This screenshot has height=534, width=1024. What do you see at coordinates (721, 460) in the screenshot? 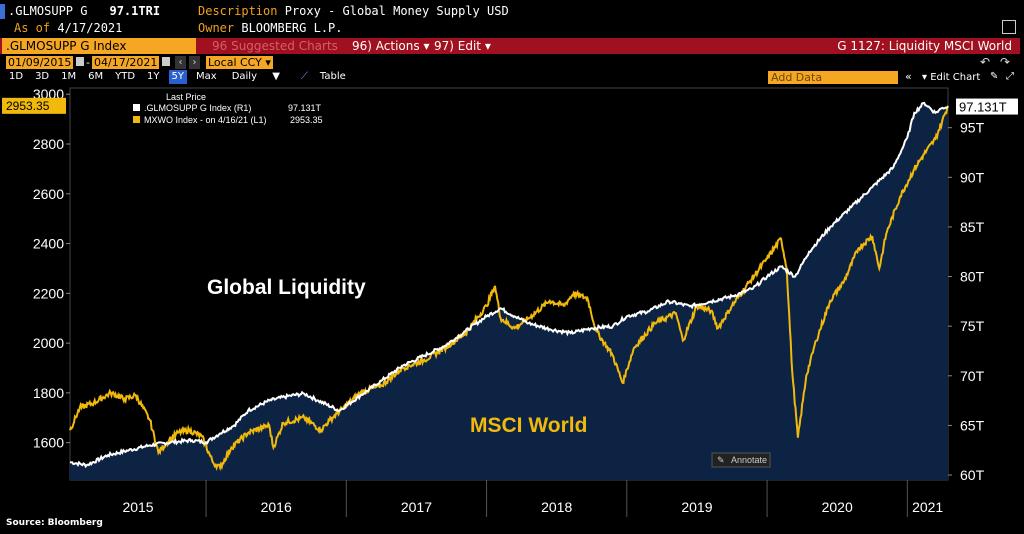
I see `pencil-icon: ✎` at bounding box center [721, 460].